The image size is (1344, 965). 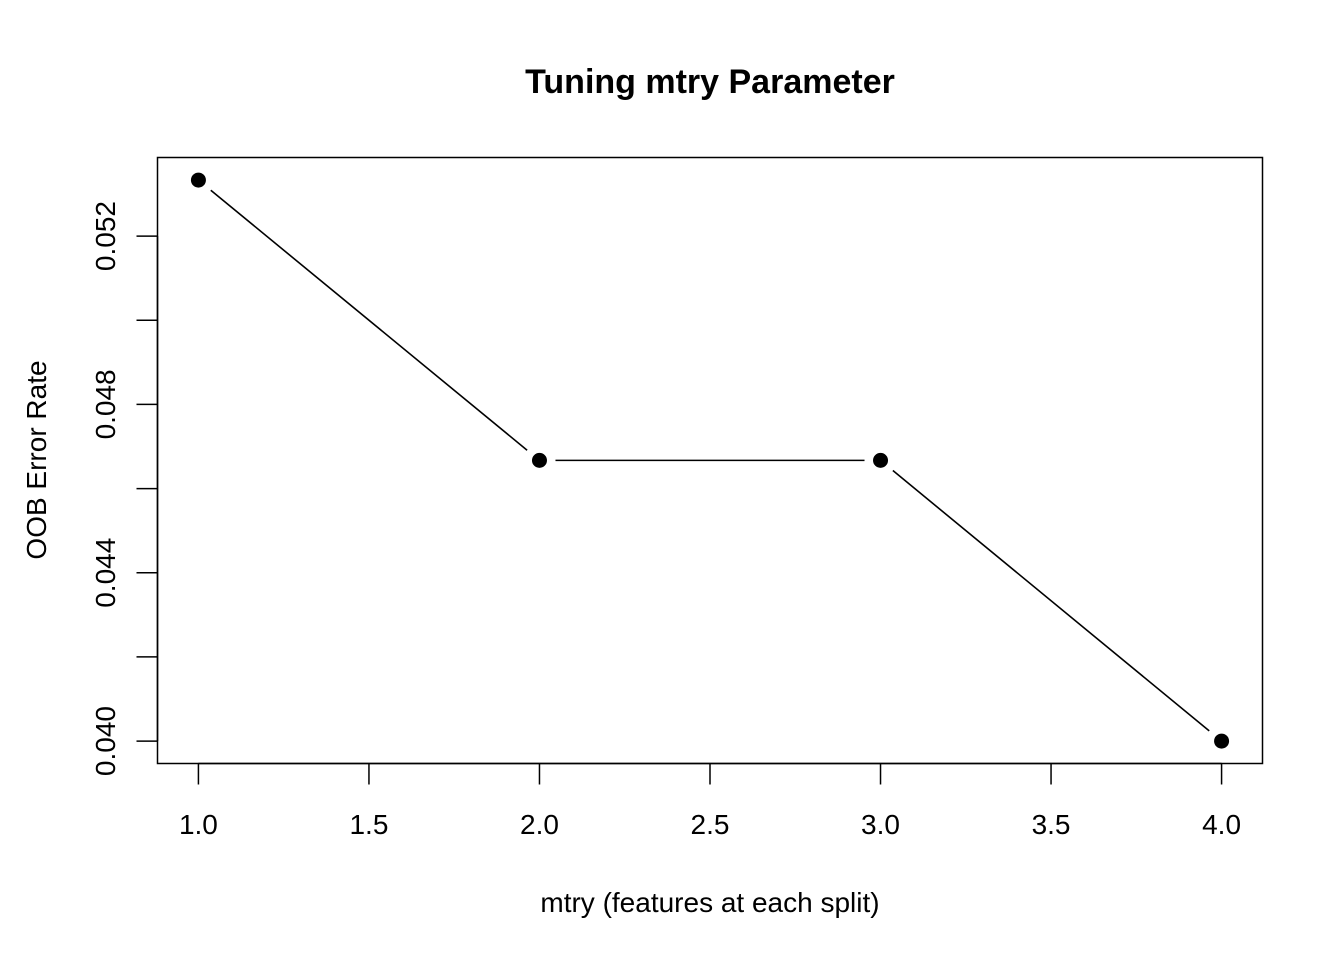 I want to click on x-tick-label: 4.0, so click(x=1221, y=824).